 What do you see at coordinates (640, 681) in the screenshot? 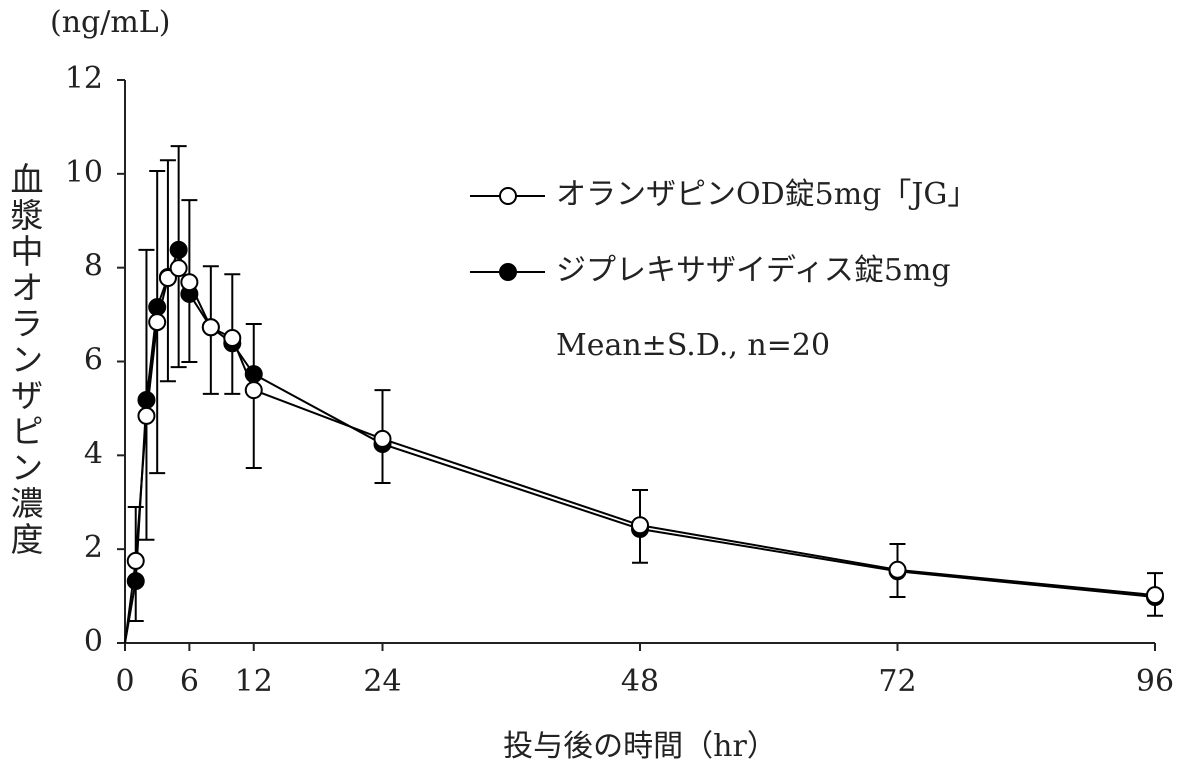
I see `x-tick-label: 48` at bounding box center [640, 681].